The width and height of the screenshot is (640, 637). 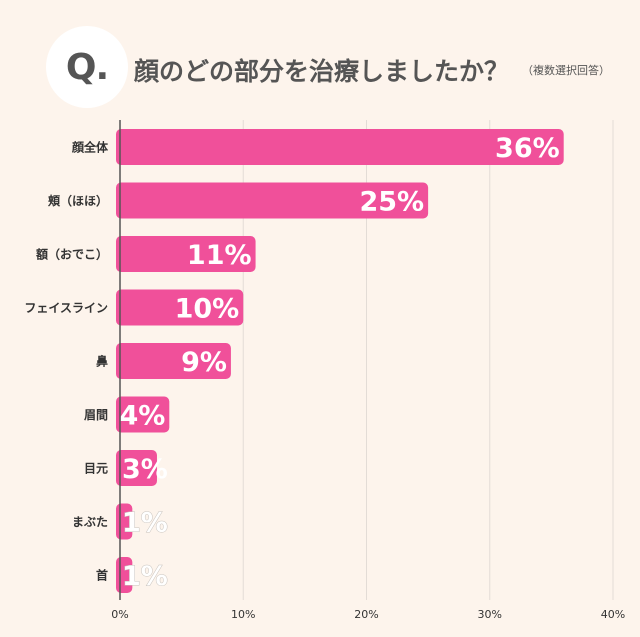 I want to click on category-label: 首, so click(x=102, y=575).